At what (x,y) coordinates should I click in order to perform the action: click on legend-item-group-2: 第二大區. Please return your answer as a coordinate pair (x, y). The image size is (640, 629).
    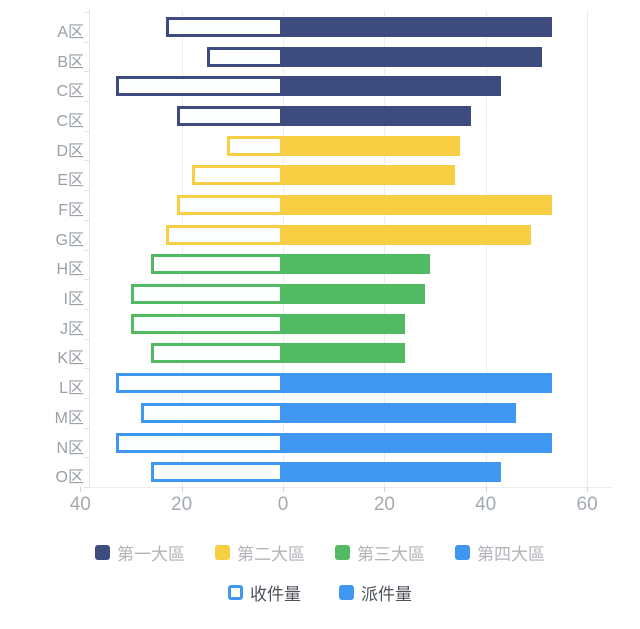
    Looking at the image, I should click on (260, 552).